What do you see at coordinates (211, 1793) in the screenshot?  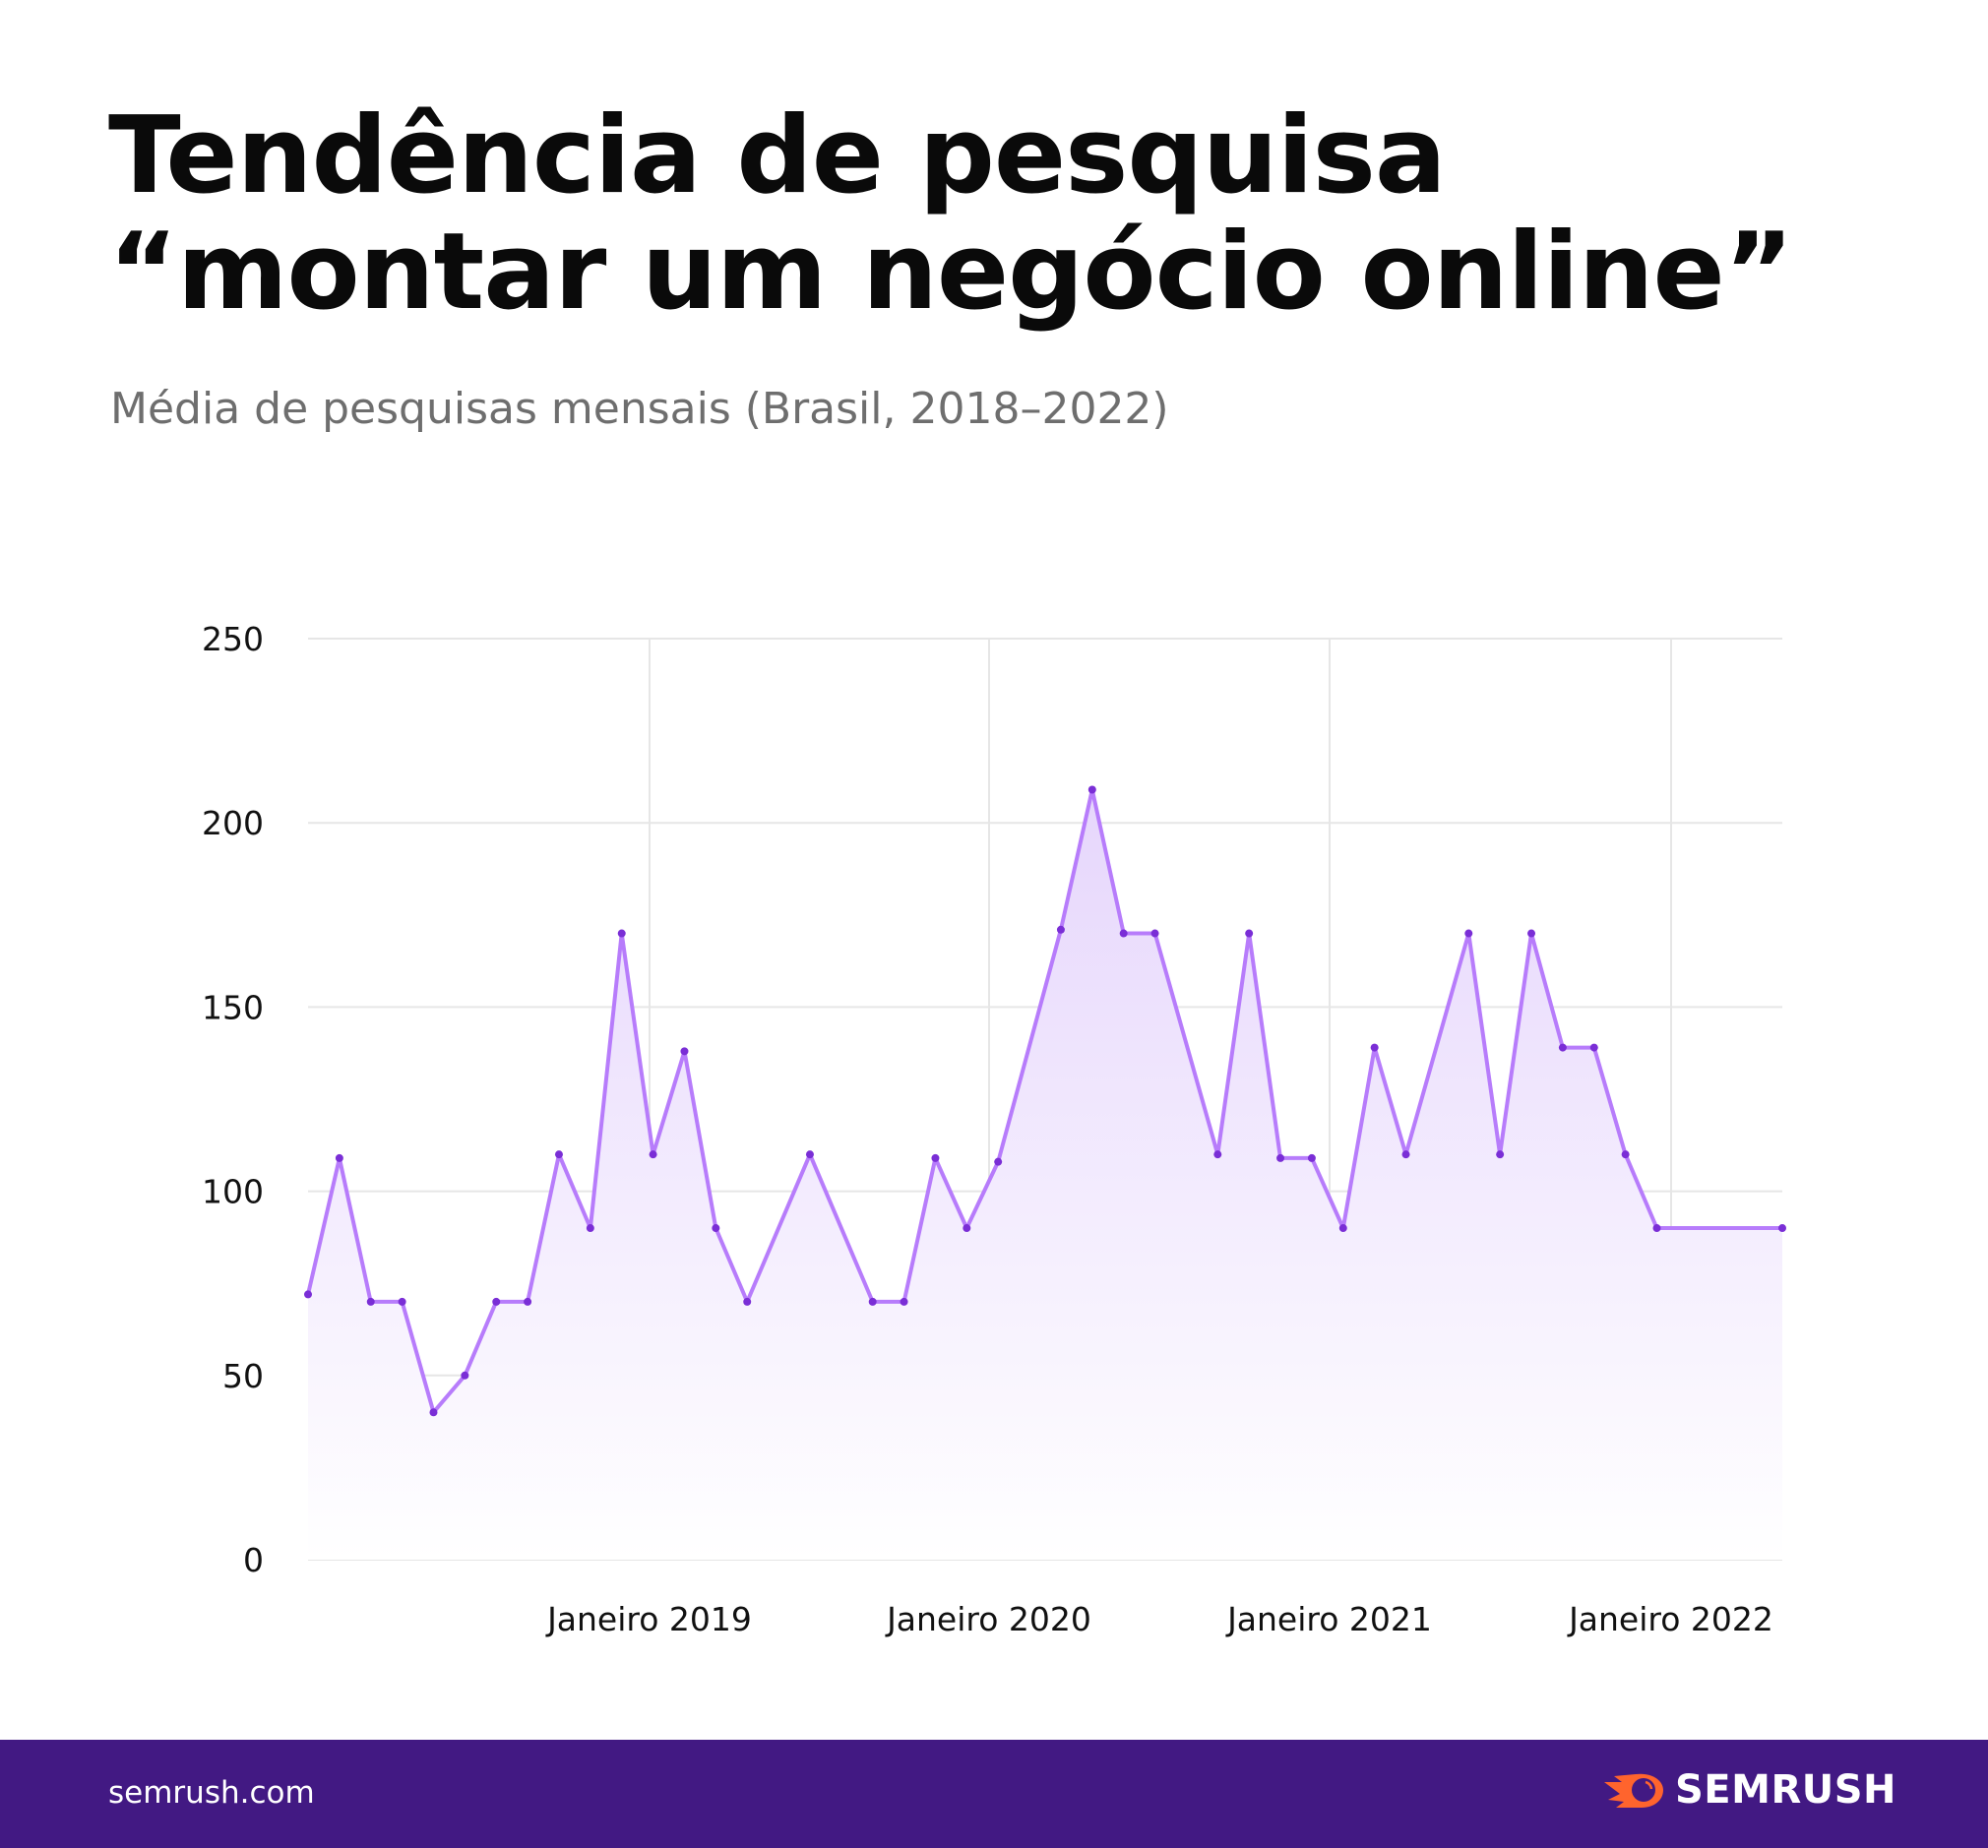 I see `site-link: semrush.com` at bounding box center [211, 1793].